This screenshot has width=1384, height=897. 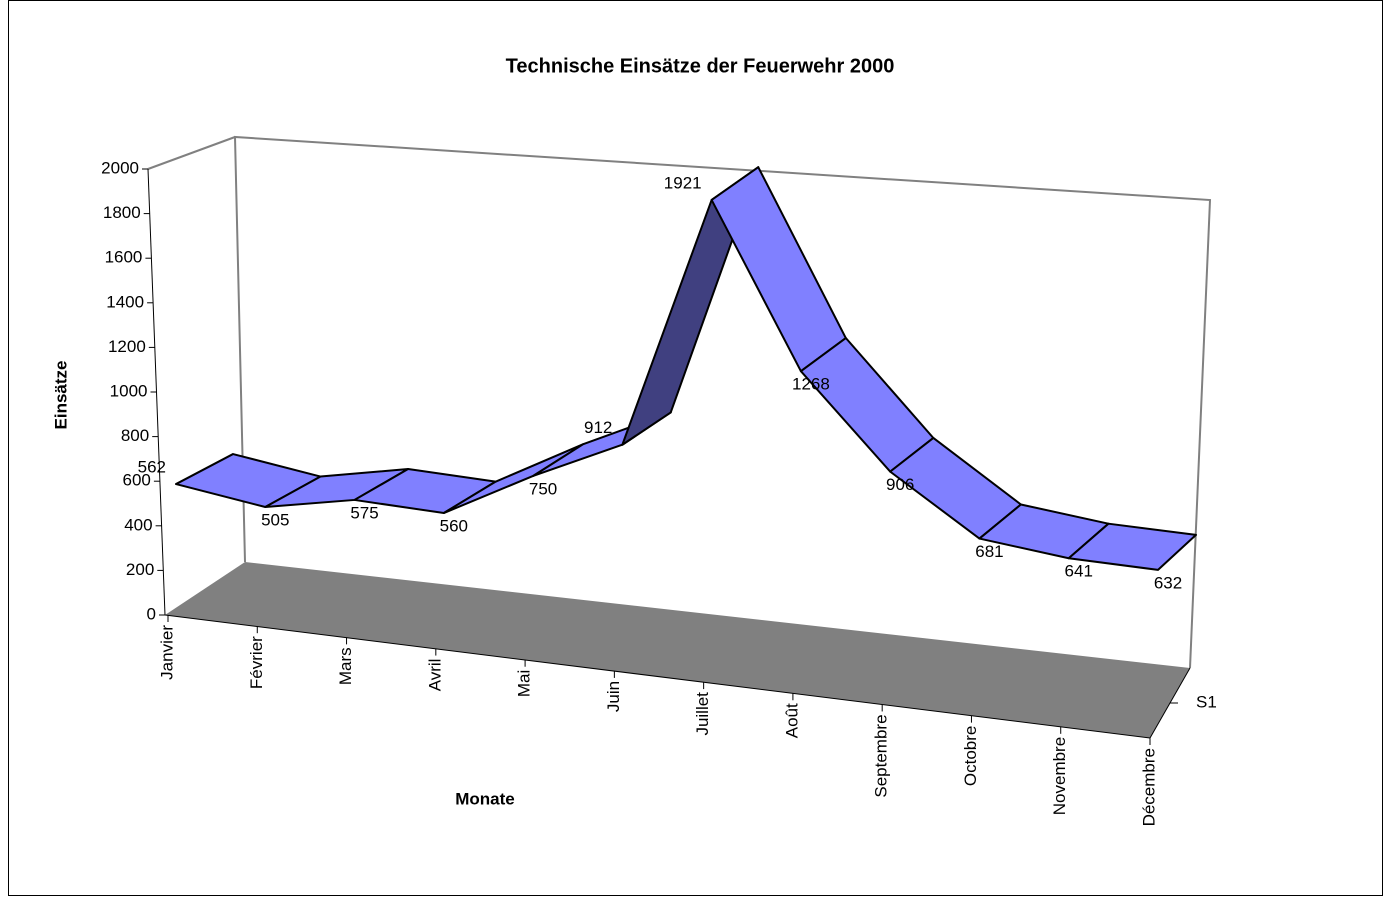 What do you see at coordinates (811, 384) in the screenshot?
I see `data-label: 1268` at bounding box center [811, 384].